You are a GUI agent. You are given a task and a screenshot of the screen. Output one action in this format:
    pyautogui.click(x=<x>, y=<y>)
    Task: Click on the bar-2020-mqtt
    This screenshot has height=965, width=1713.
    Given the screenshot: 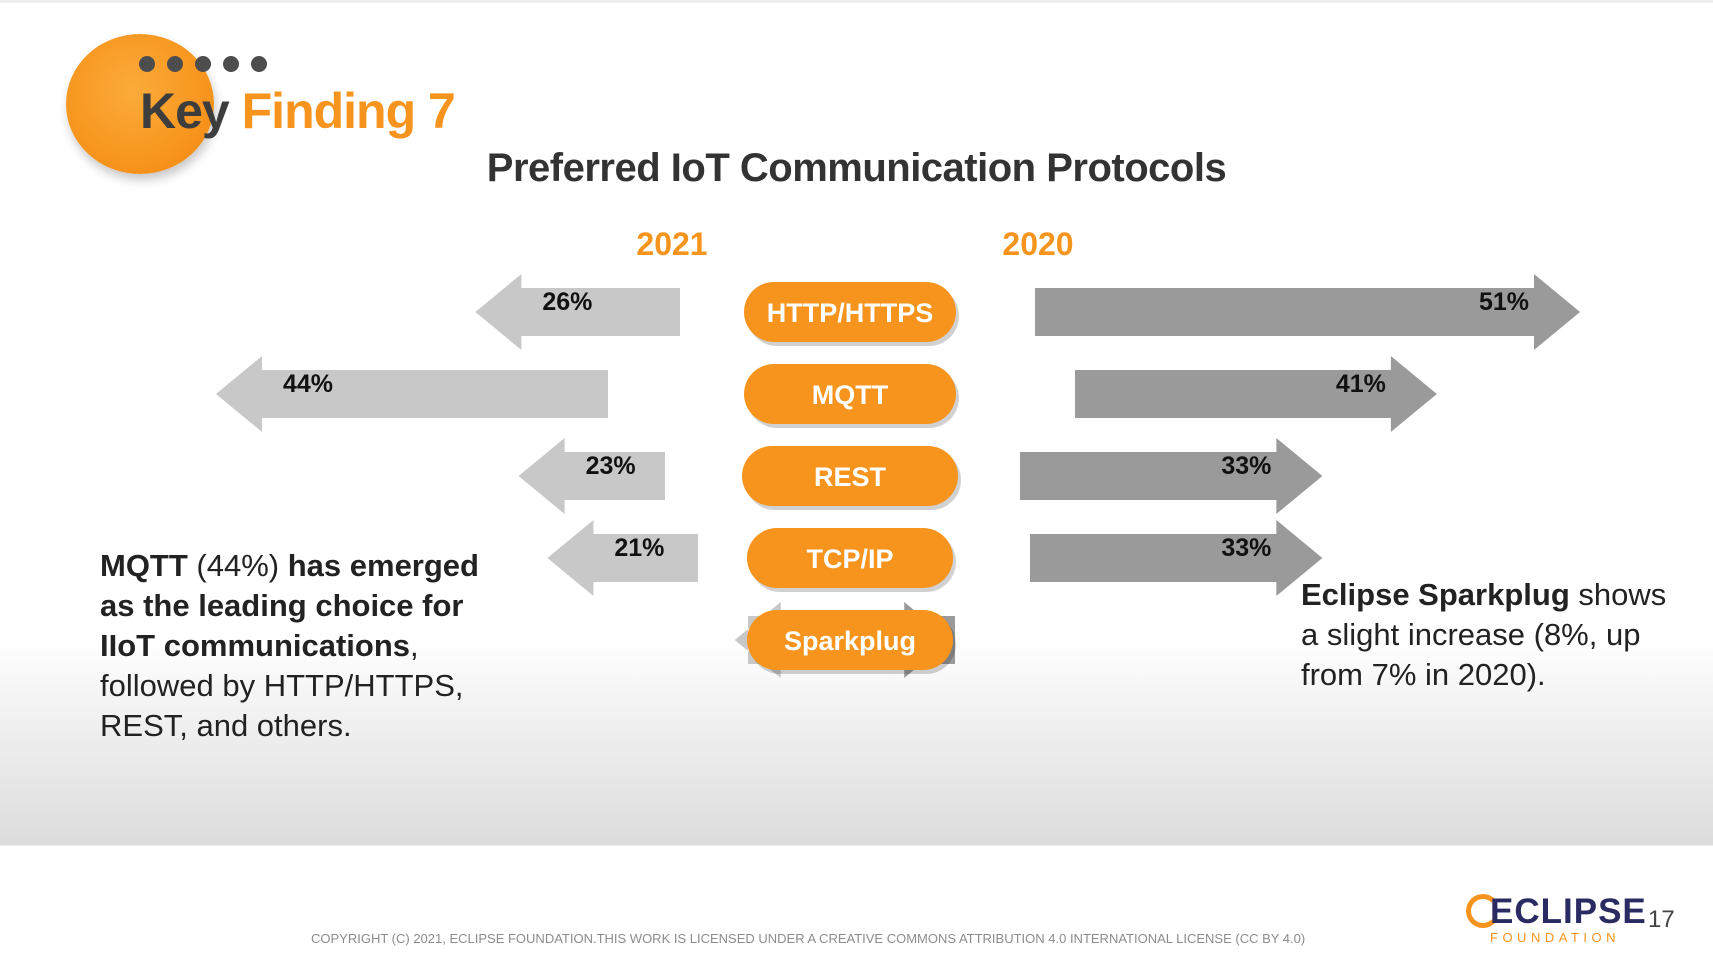 What is the action you would take?
    pyautogui.click(x=1256, y=394)
    